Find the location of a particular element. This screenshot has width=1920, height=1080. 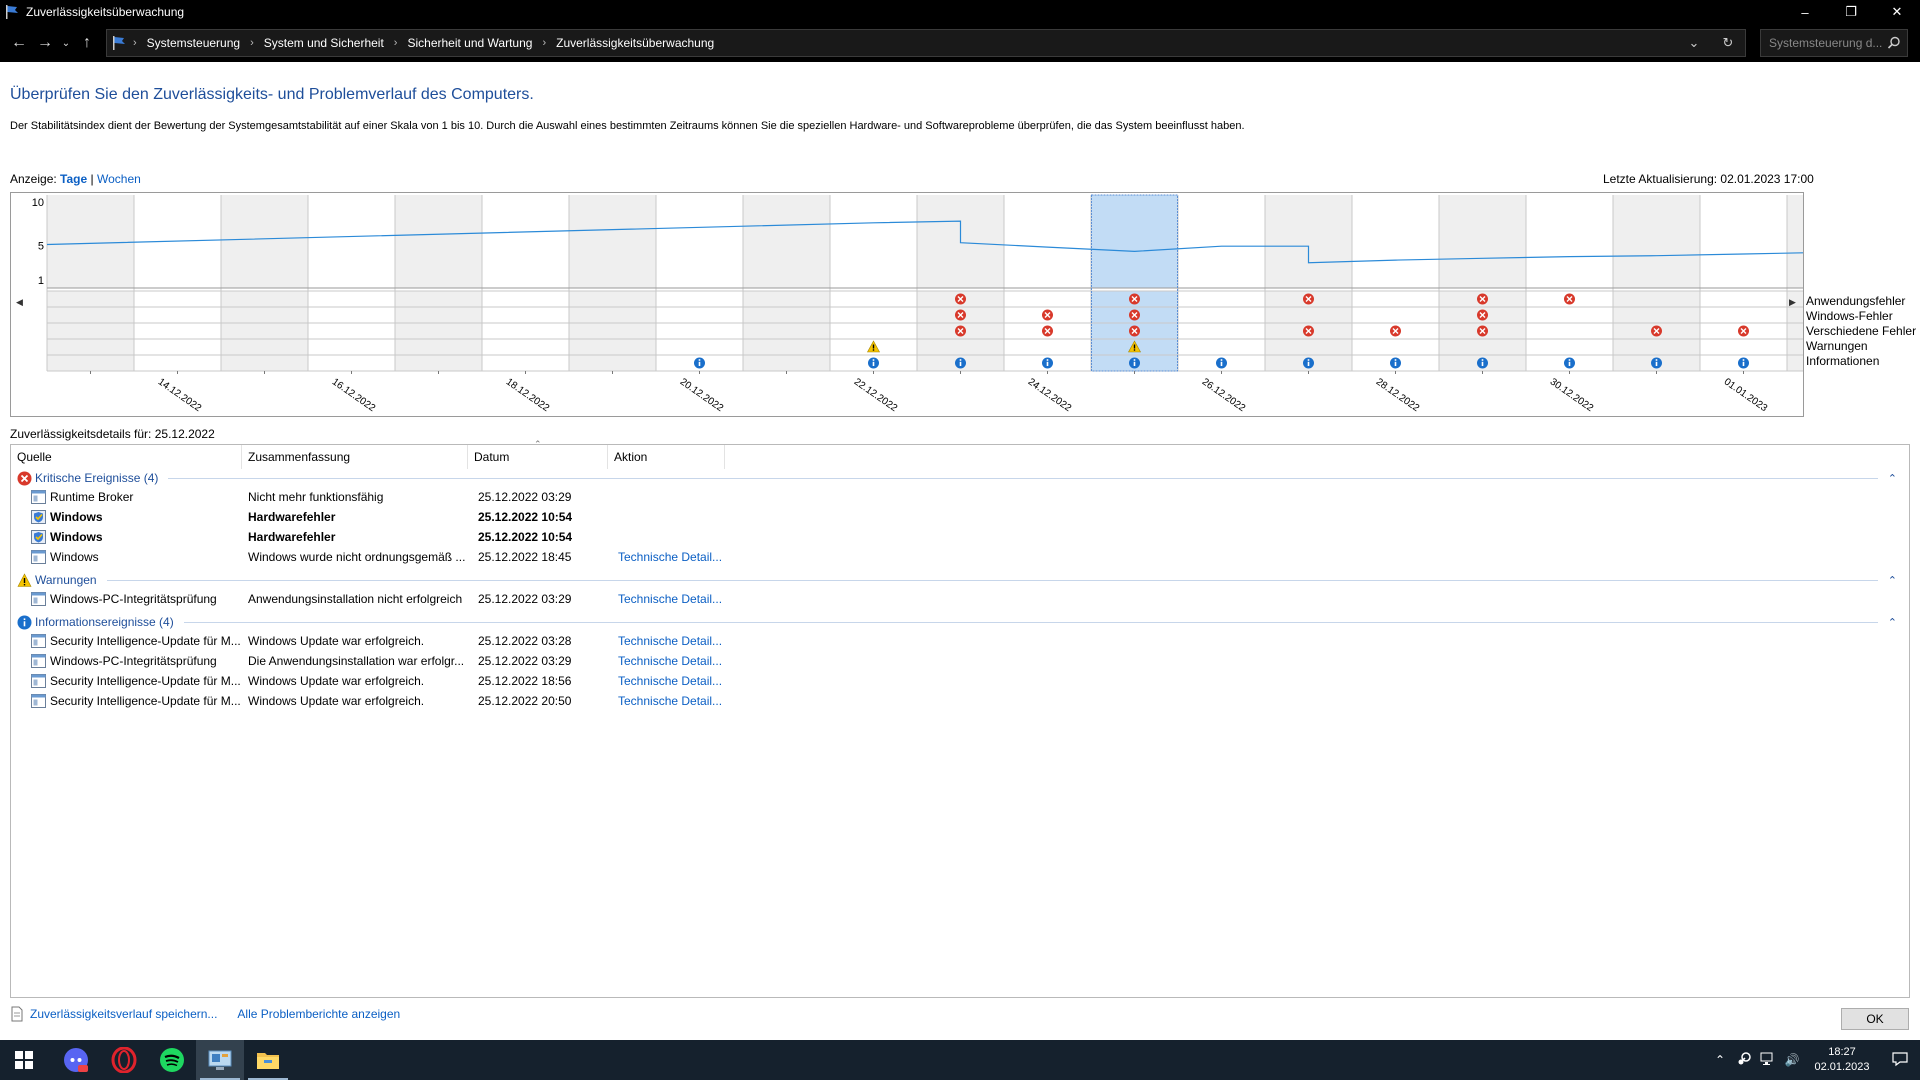

opera-icon is located at coordinates (124, 1060).